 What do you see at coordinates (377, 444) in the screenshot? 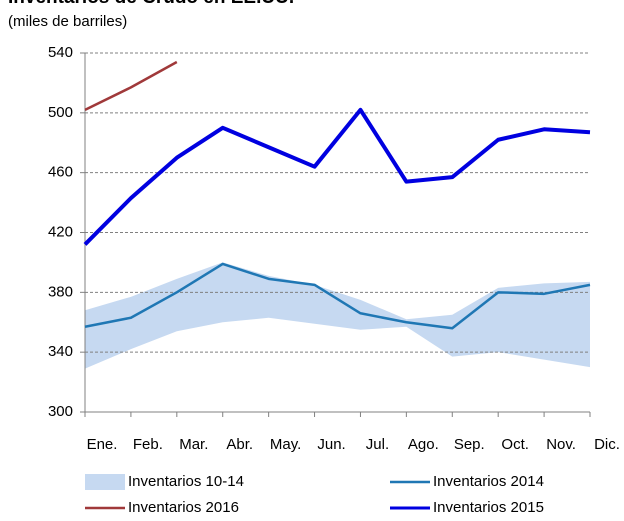
I see `x-tick-label: Jul.` at bounding box center [377, 444].